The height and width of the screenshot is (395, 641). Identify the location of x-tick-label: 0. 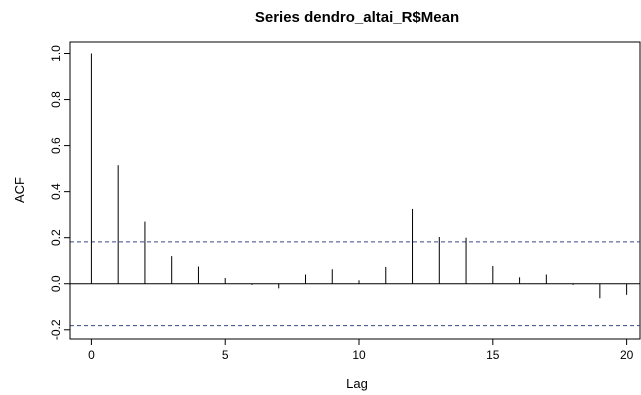
(91, 355).